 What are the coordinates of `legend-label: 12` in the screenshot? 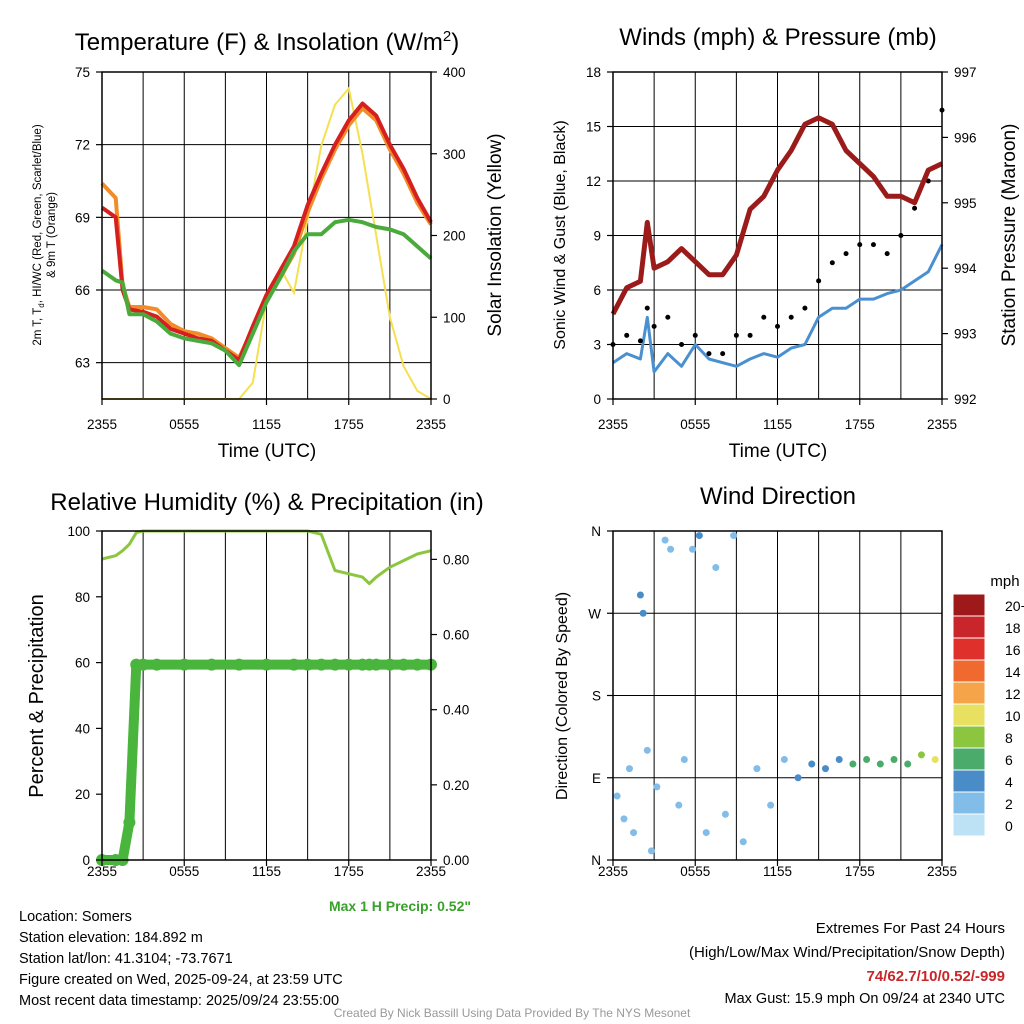 It's located at (1013, 694).